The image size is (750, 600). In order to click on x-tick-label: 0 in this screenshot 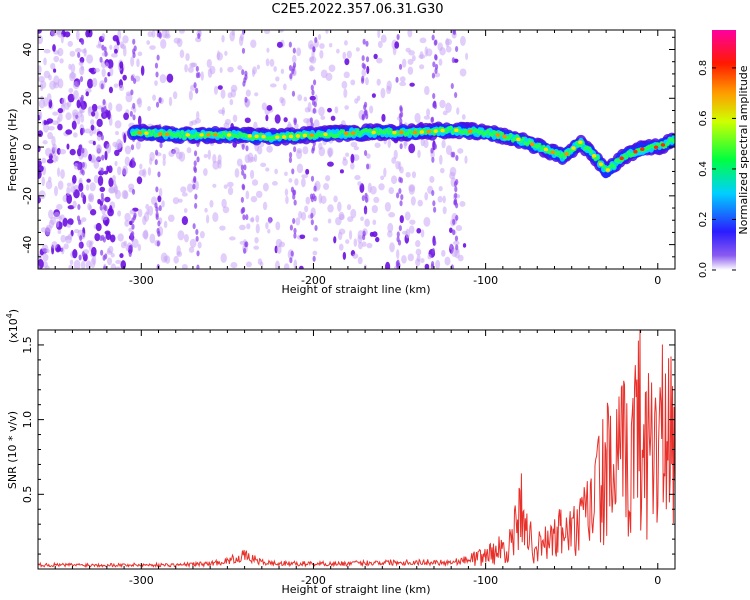, I will do `click(657, 280)`.